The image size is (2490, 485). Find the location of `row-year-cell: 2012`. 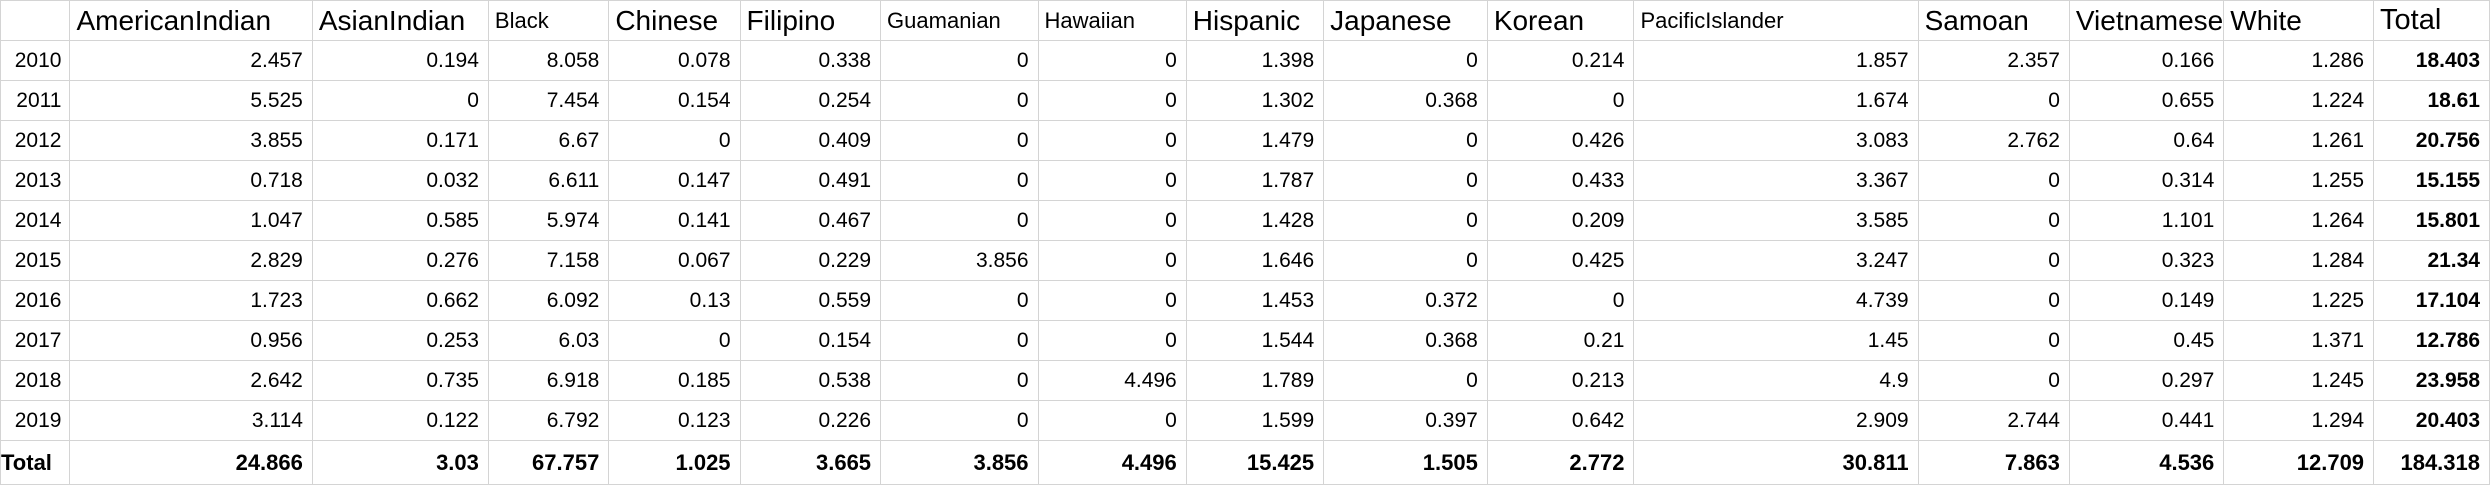

row-year-cell: 2012 is located at coordinates (35, 140).